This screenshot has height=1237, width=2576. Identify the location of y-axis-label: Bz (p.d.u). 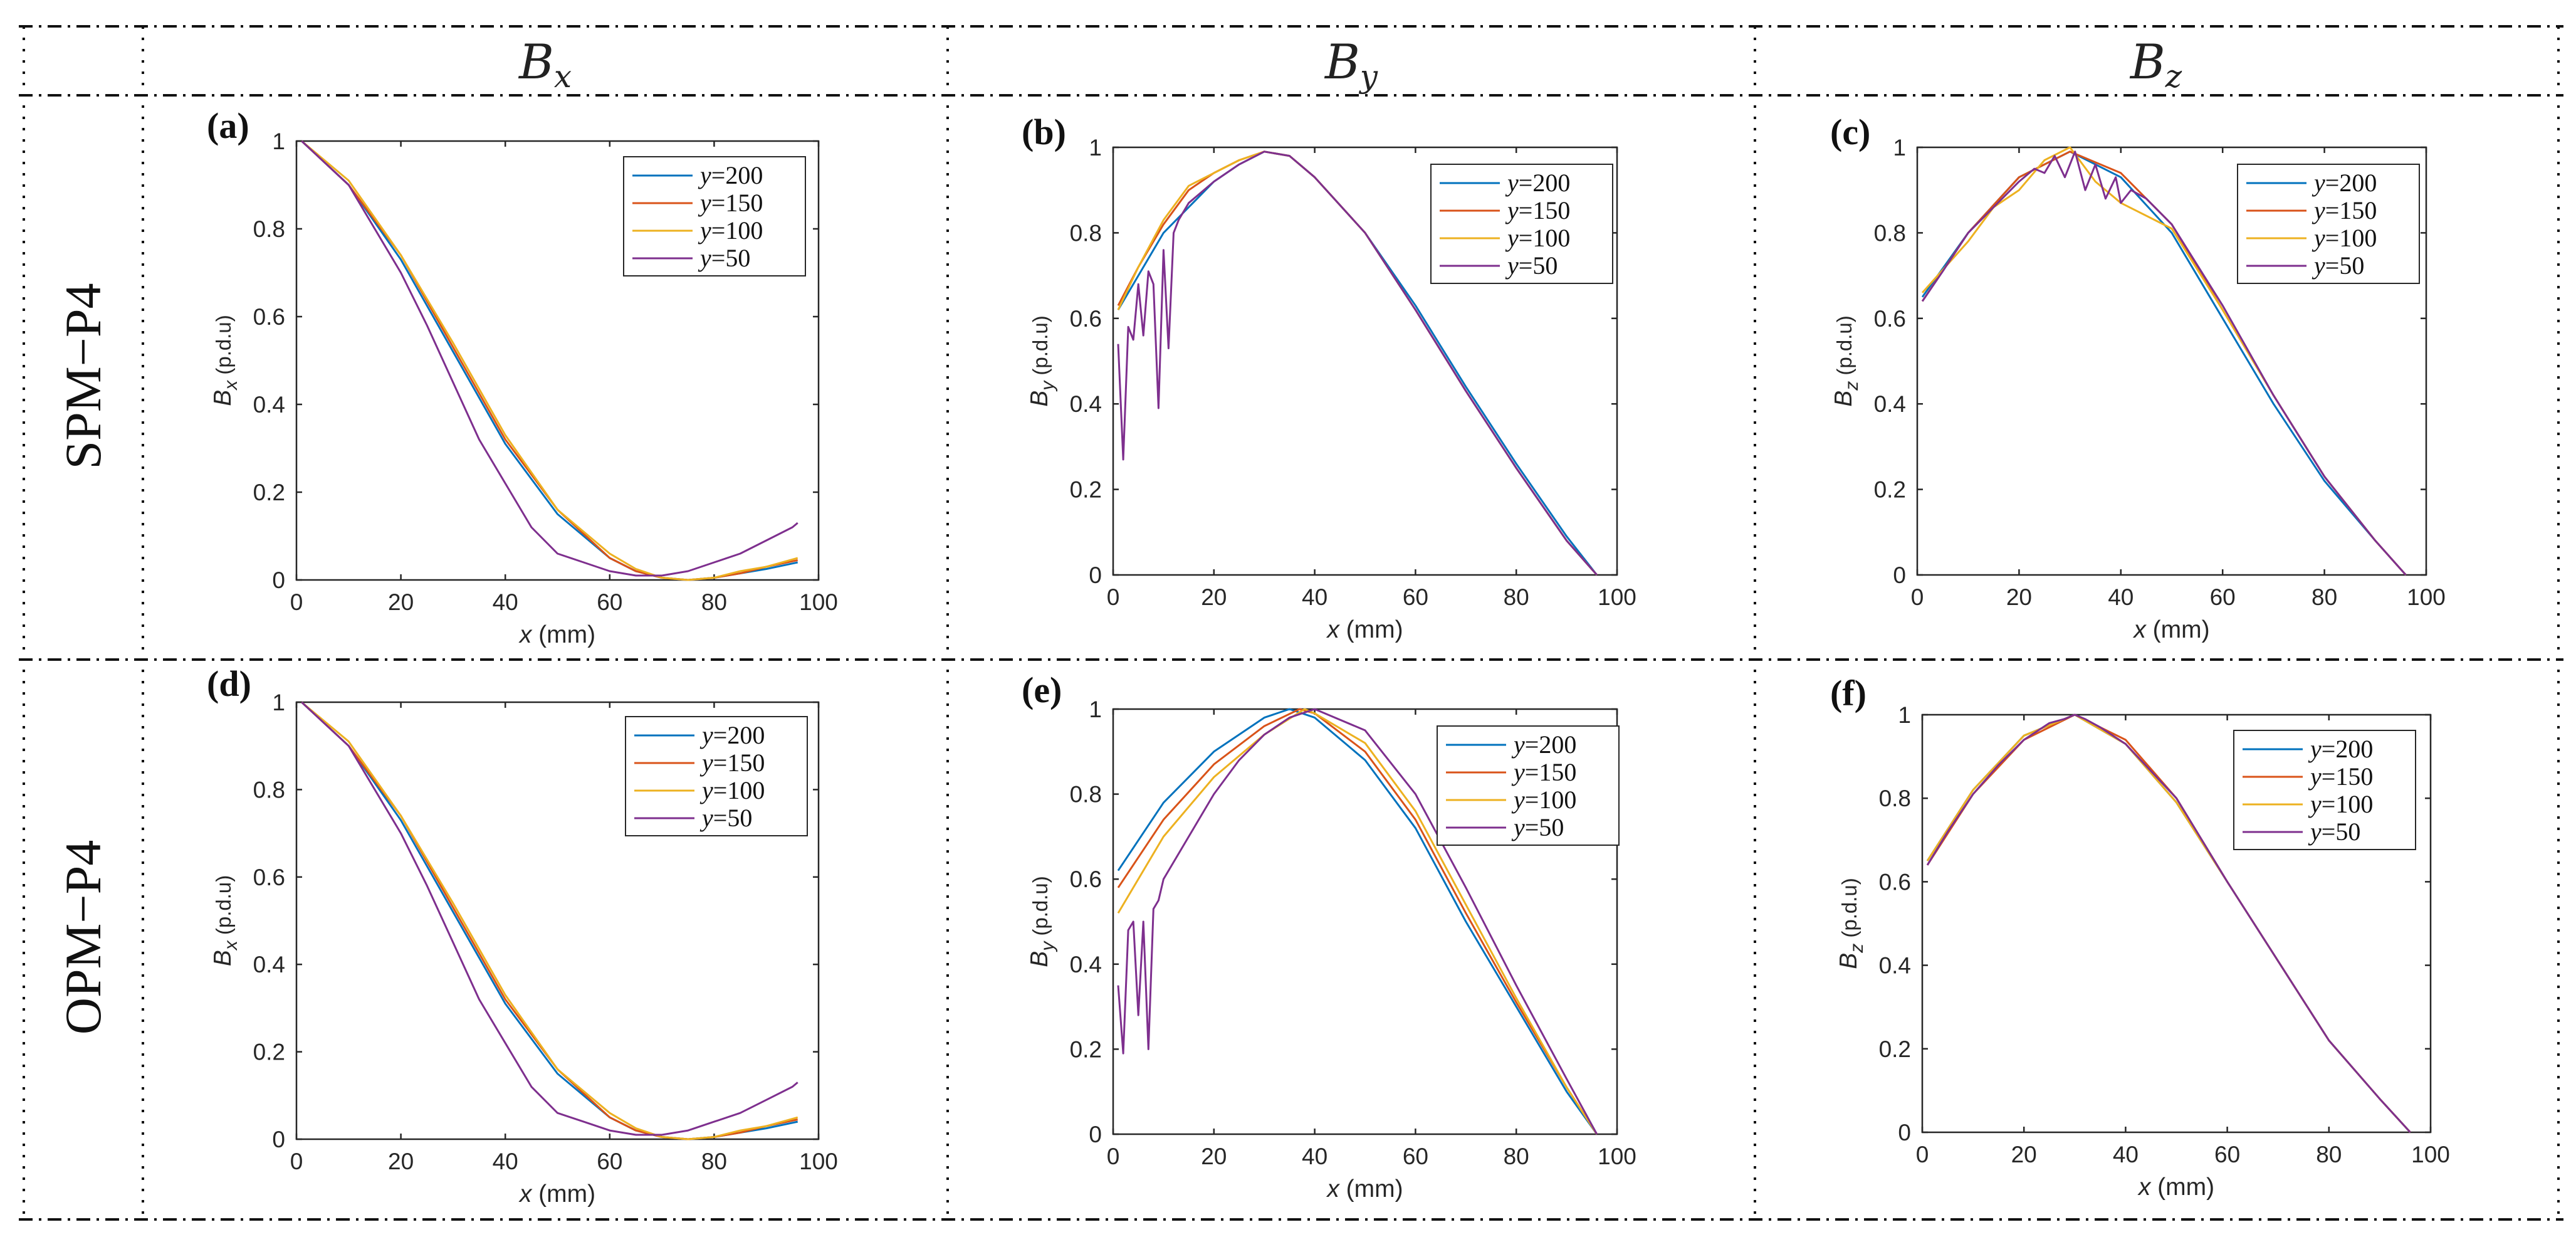
(1851, 923).